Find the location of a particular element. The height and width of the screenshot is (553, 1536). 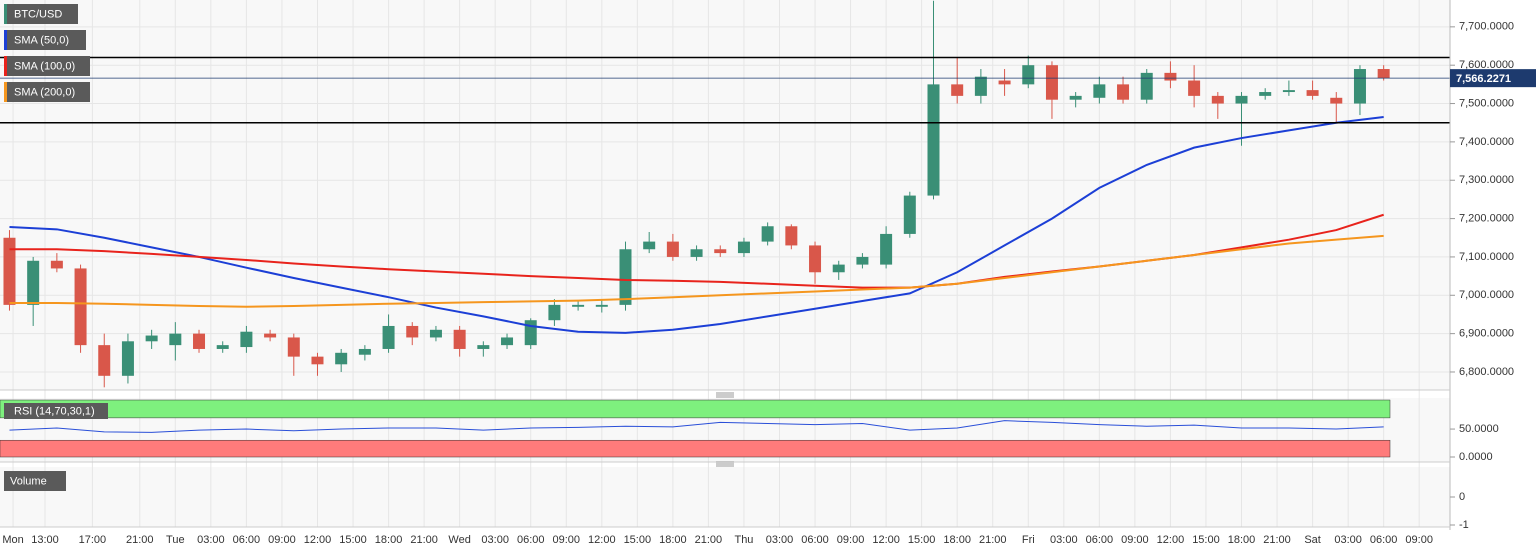

last-price-box is located at coordinates (1493, 78).